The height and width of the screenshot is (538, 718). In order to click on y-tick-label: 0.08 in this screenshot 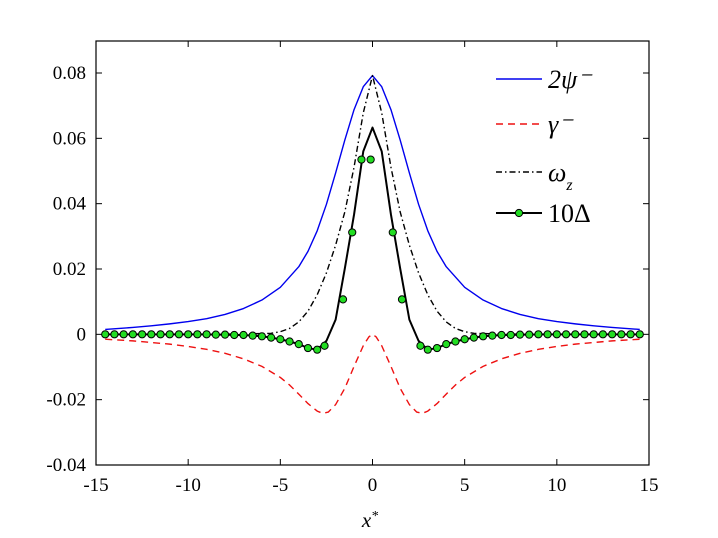, I will do `click(69, 73)`.